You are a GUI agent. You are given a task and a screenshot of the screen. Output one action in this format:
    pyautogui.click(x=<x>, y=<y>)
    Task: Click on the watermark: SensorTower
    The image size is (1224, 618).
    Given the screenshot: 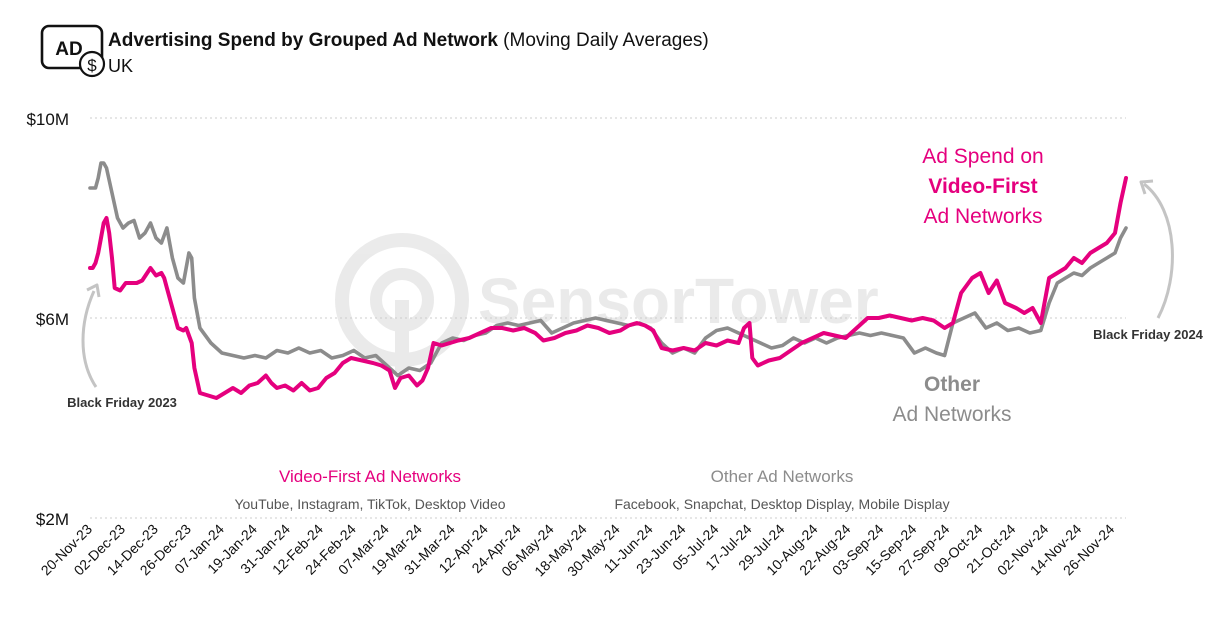 What is the action you would take?
    pyautogui.click(x=607, y=302)
    